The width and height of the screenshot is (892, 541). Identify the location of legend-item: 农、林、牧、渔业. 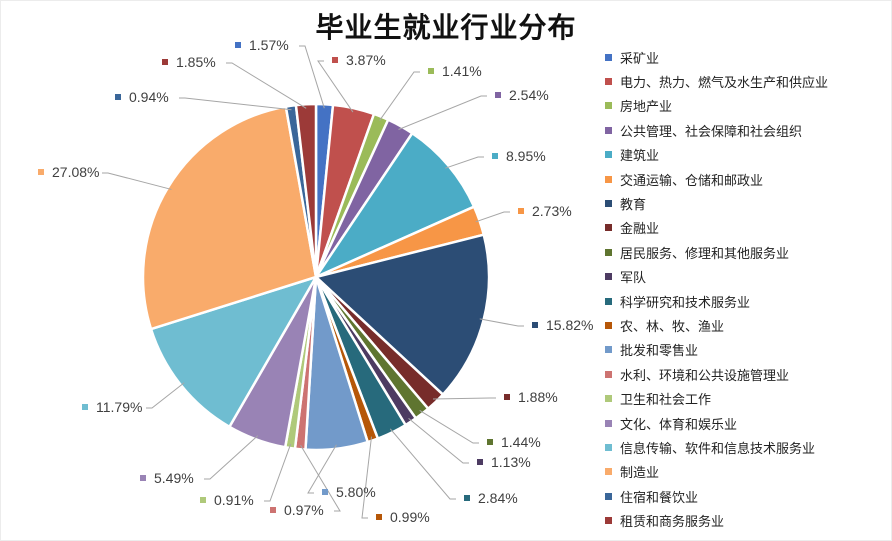
(716, 325).